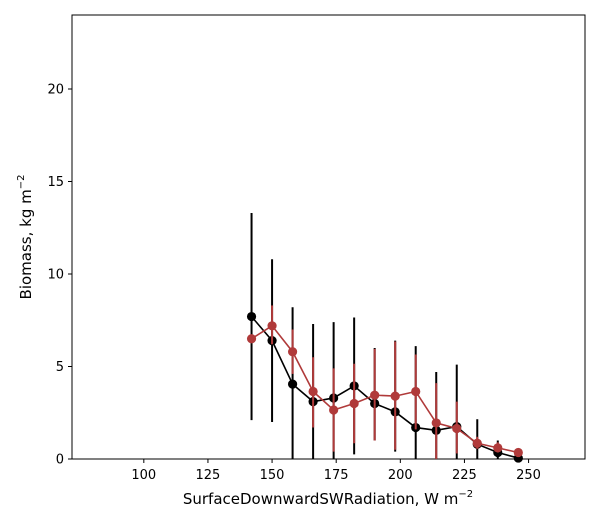  Describe the element at coordinates (336, 475) in the screenshot. I see `x-tick-label: 175` at that location.